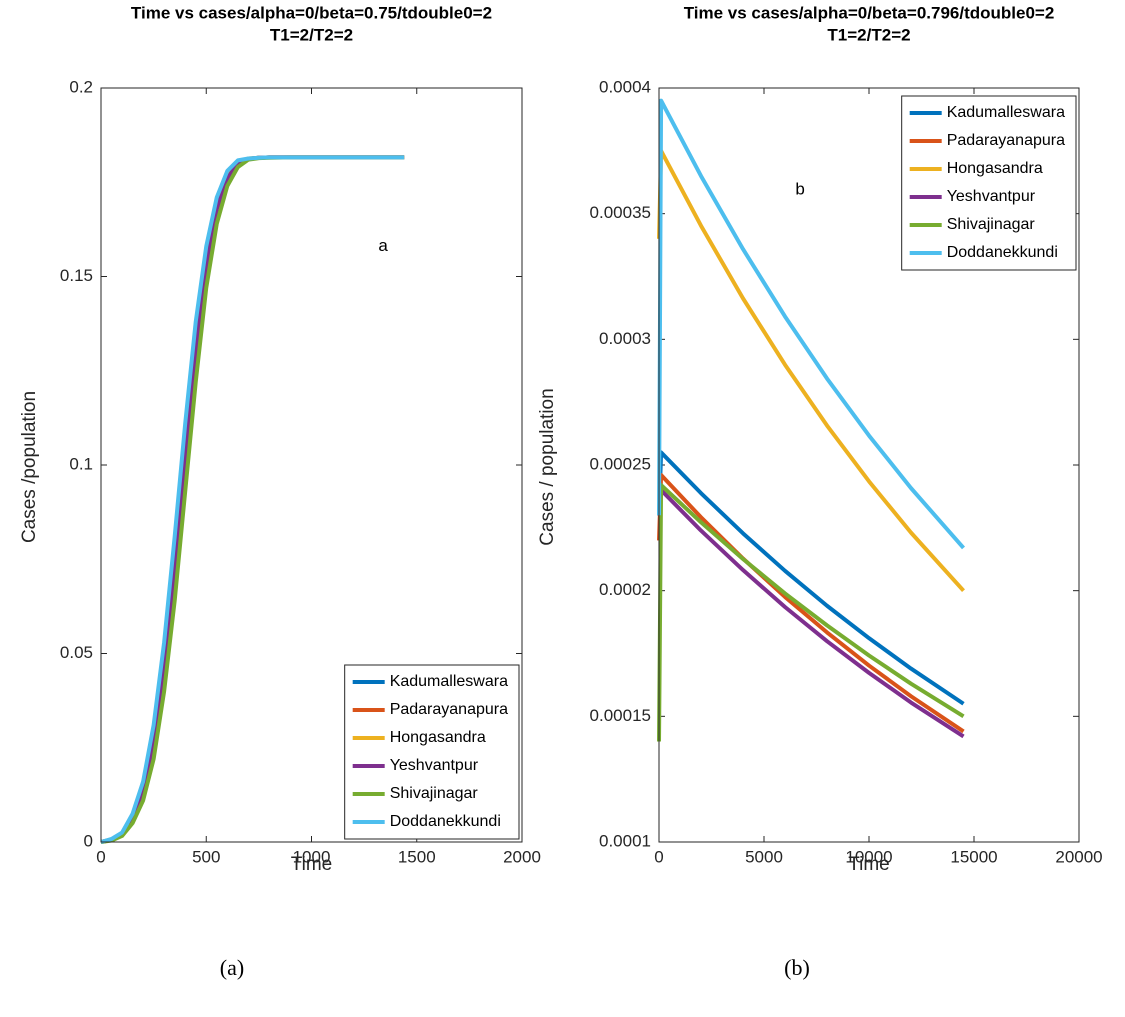 The image size is (1125, 1017). What do you see at coordinates (81, 463) in the screenshot?
I see `y-tick-label: 0.1` at bounding box center [81, 463].